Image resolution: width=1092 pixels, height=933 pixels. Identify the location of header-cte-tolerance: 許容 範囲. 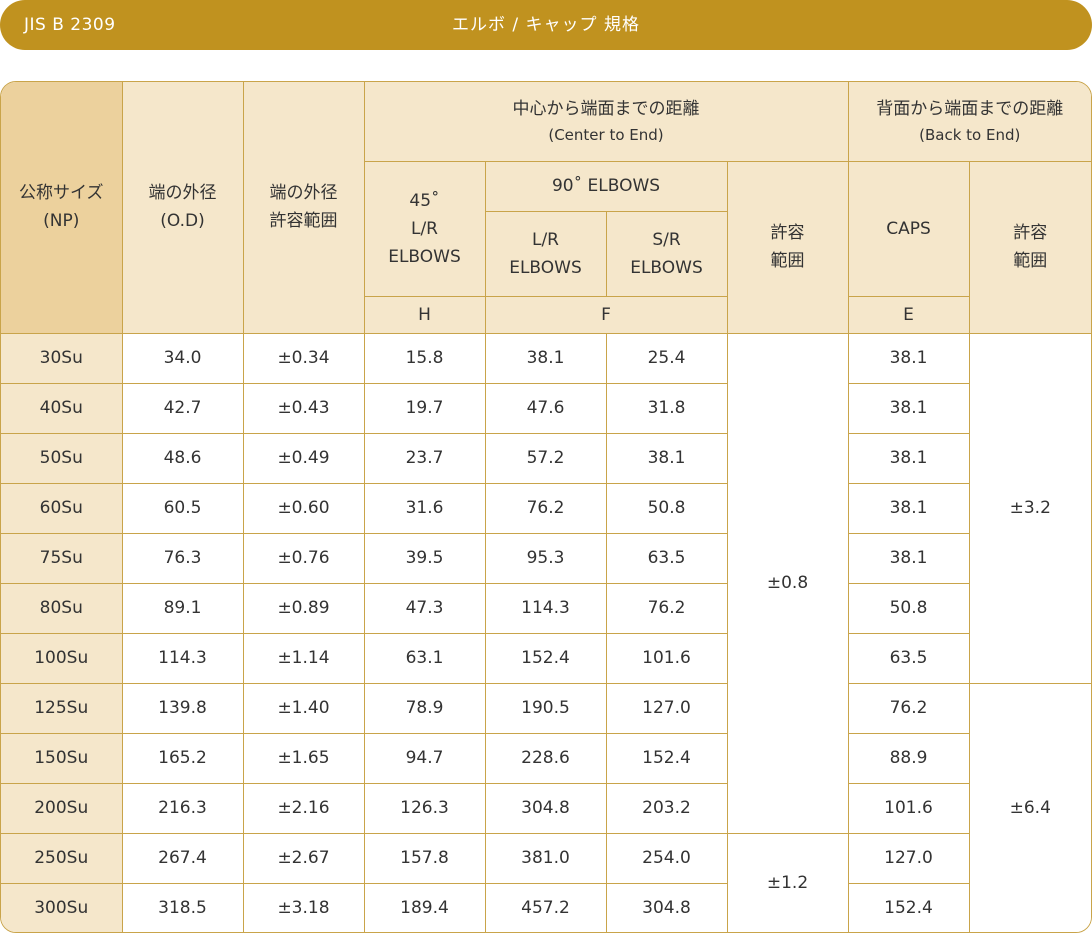
(787, 247).